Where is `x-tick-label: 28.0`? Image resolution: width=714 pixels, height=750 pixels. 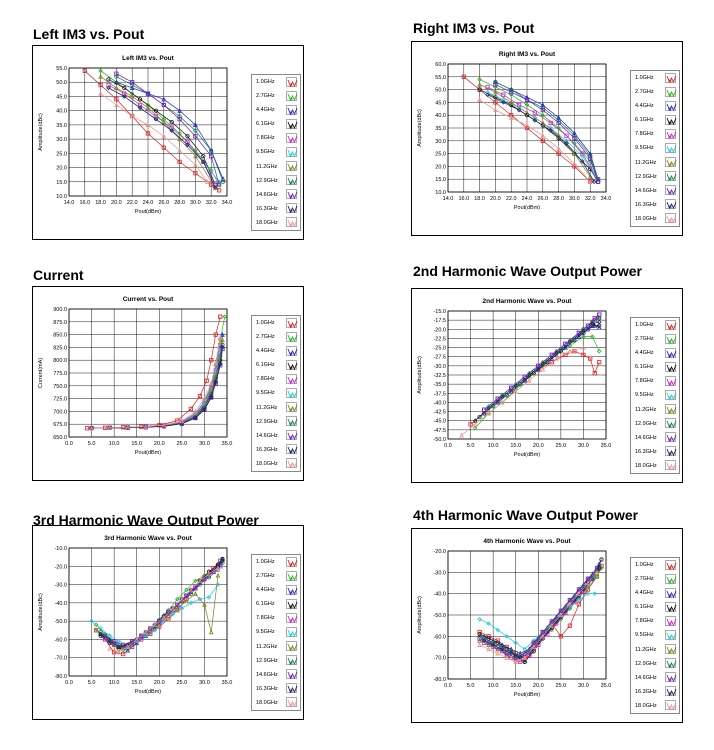
x-tick-label: 28.0 is located at coordinates (179, 203).